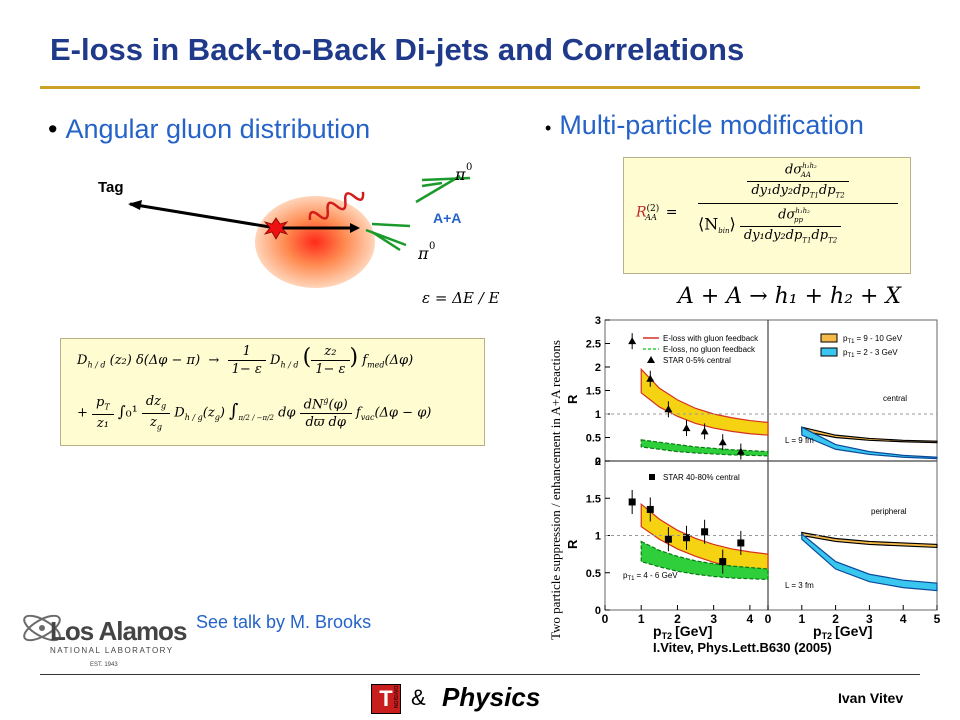 The height and width of the screenshot is (720, 960). What do you see at coordinates (447, 218) in the screenshot?
I see `aa-label: A+A` at bounding box center [447, 218].